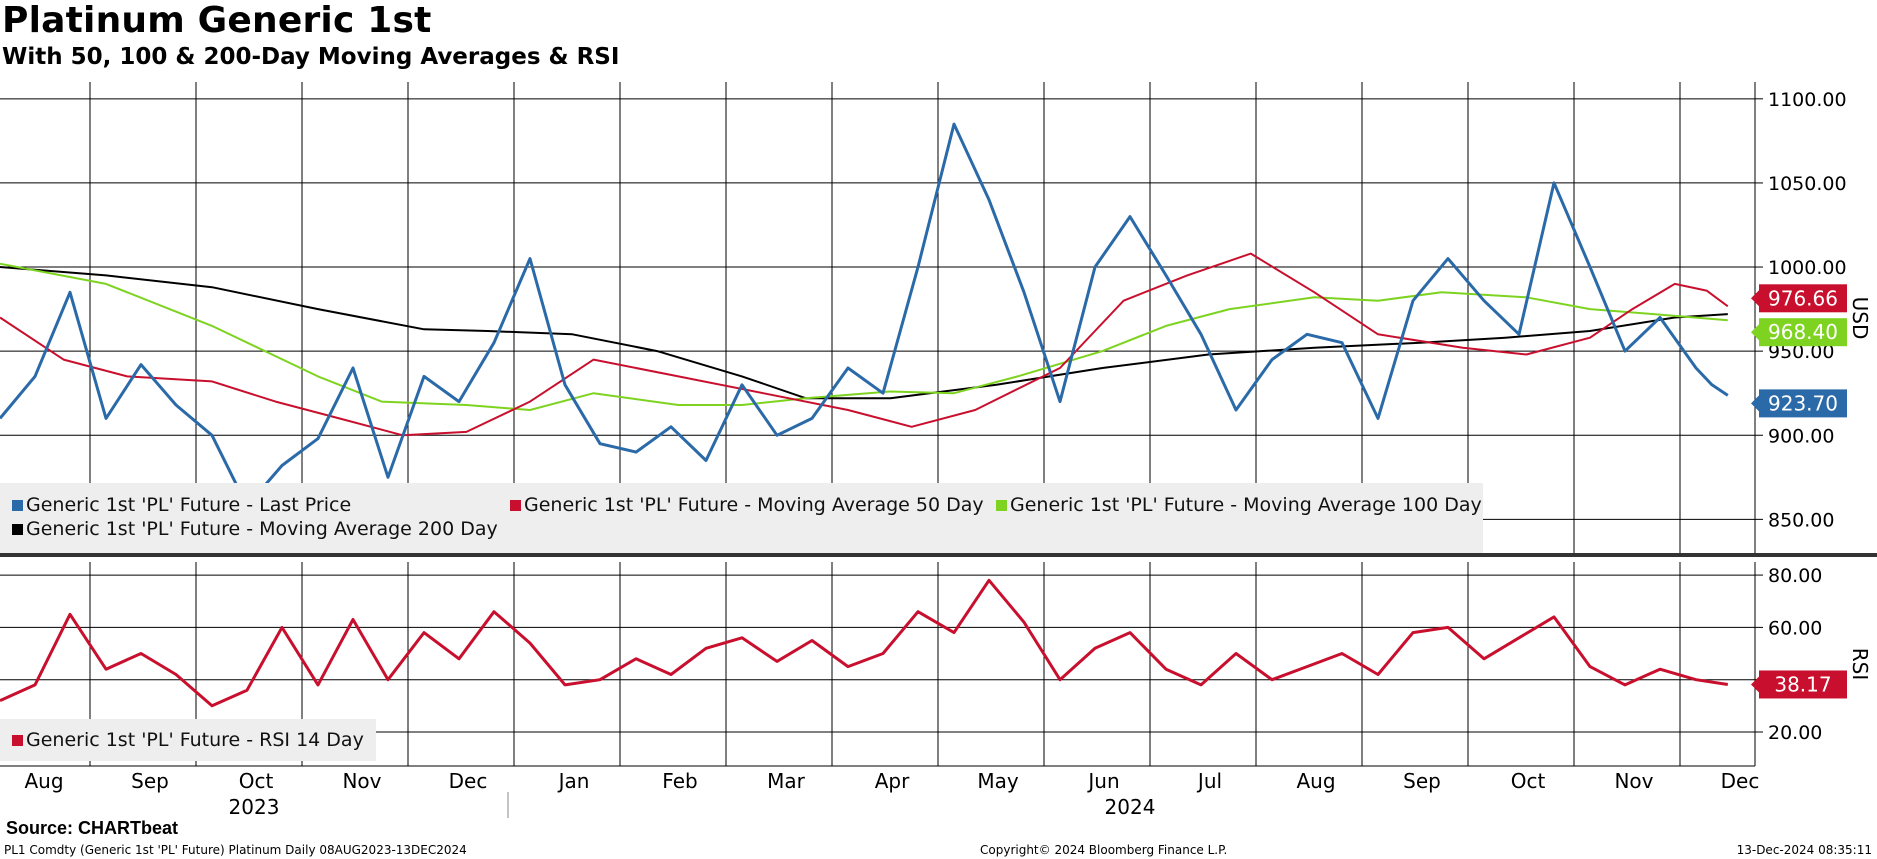 Image resolution: width=1877 pixels, height=859 pixels. What do you see at coordinates (864, 643) in the screenshot?
I see `rsi-line` at bounding box center [864, 643].